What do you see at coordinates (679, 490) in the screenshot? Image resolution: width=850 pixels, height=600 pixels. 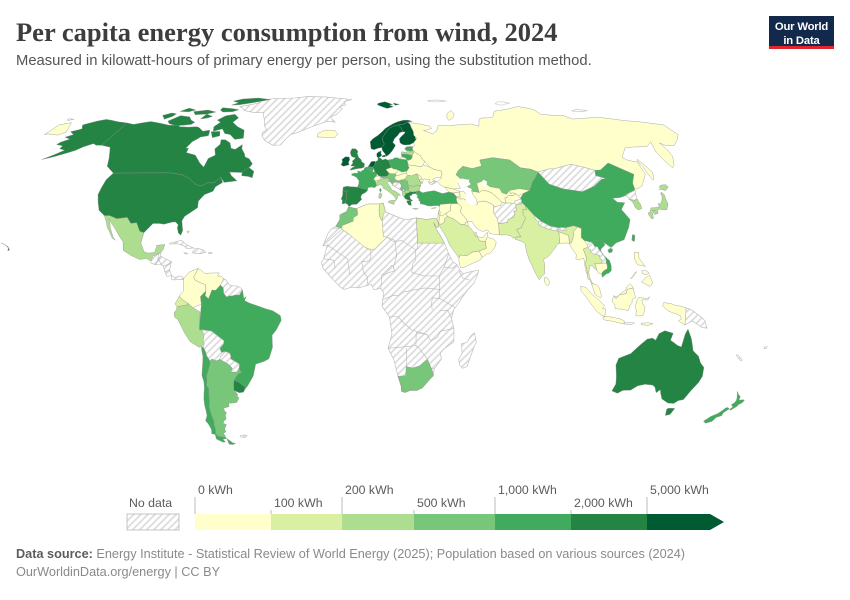 I see `svg-text: 5,000 kWh` at bounding box center [679, 490].